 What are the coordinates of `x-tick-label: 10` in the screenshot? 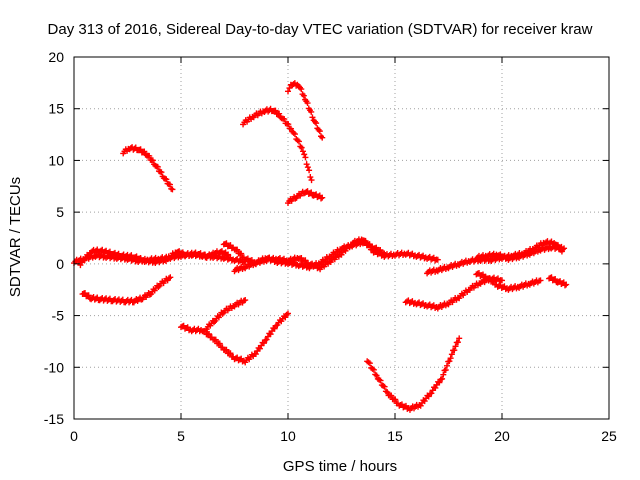 It's located at (288, 436).